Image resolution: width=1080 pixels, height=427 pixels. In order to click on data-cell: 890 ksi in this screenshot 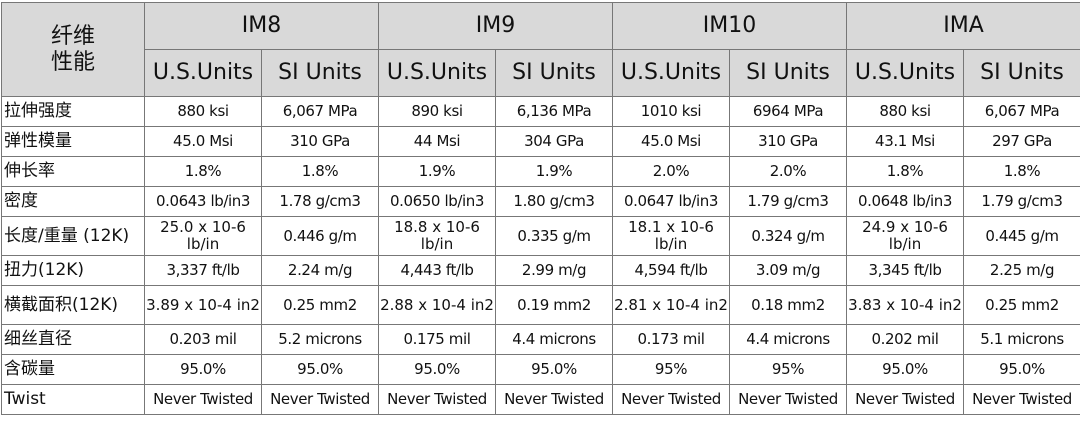, I will do `click(437, 112)`.